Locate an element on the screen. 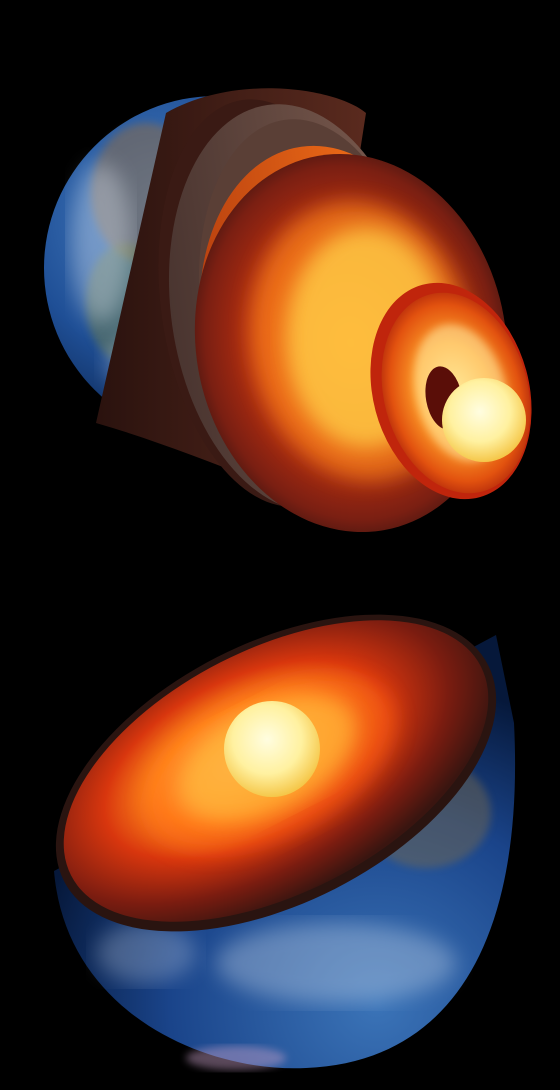 The width and height of the screenshot is (560, 1090). hemisphere-inner-core is located at coordinates (272, 749).